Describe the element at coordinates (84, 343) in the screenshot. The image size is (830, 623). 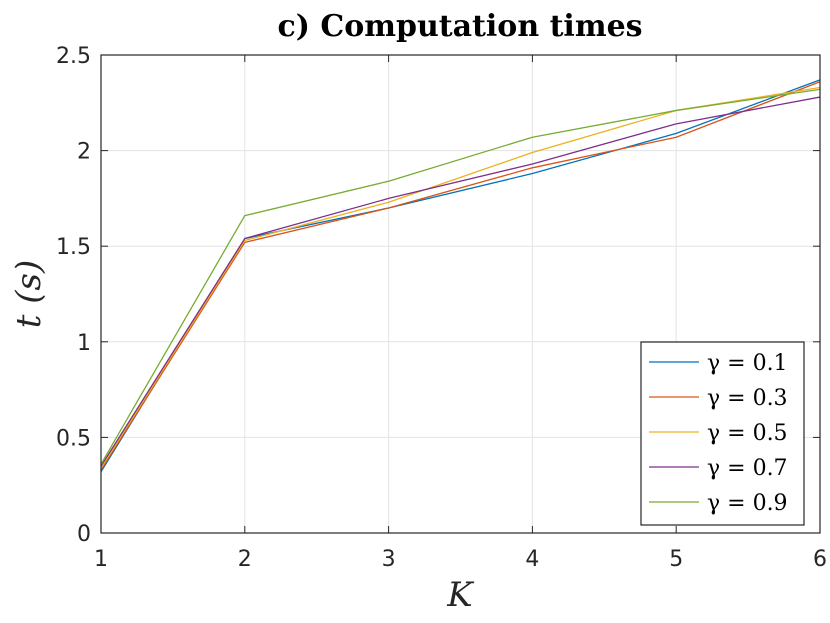
I see `y-tick-label: 1` at that location.